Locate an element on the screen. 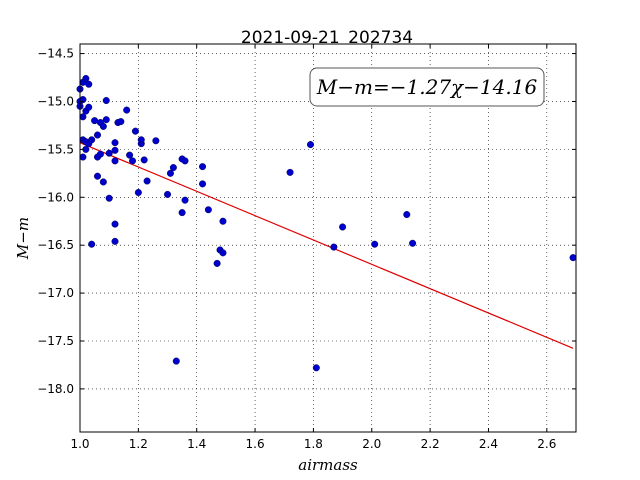 The width and height of the screenshot is (640, 480). y-tick-label: −17.5 is located at coordinates (55, 341).